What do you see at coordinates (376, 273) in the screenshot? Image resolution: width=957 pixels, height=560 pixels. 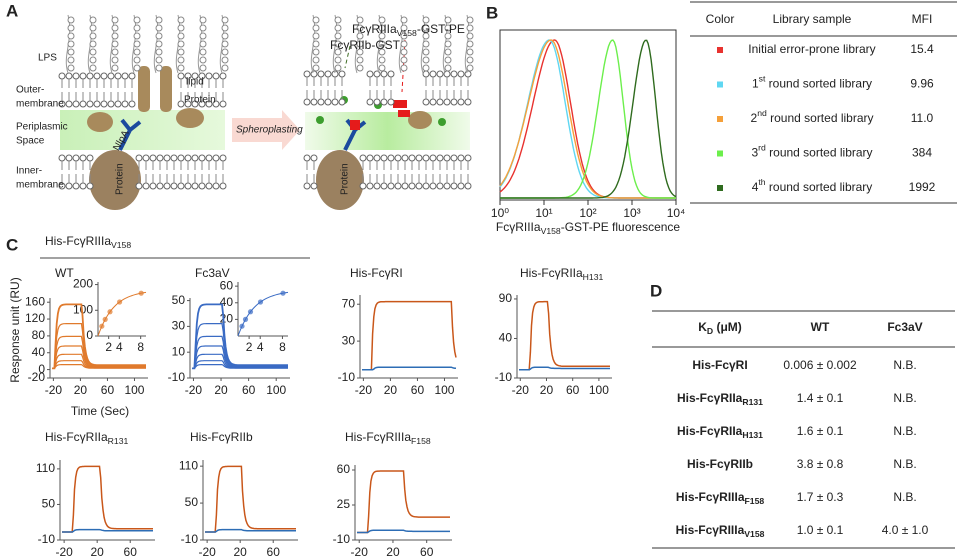 I see `chart-title: His-FcγRI` at bounding box center [376, 273].